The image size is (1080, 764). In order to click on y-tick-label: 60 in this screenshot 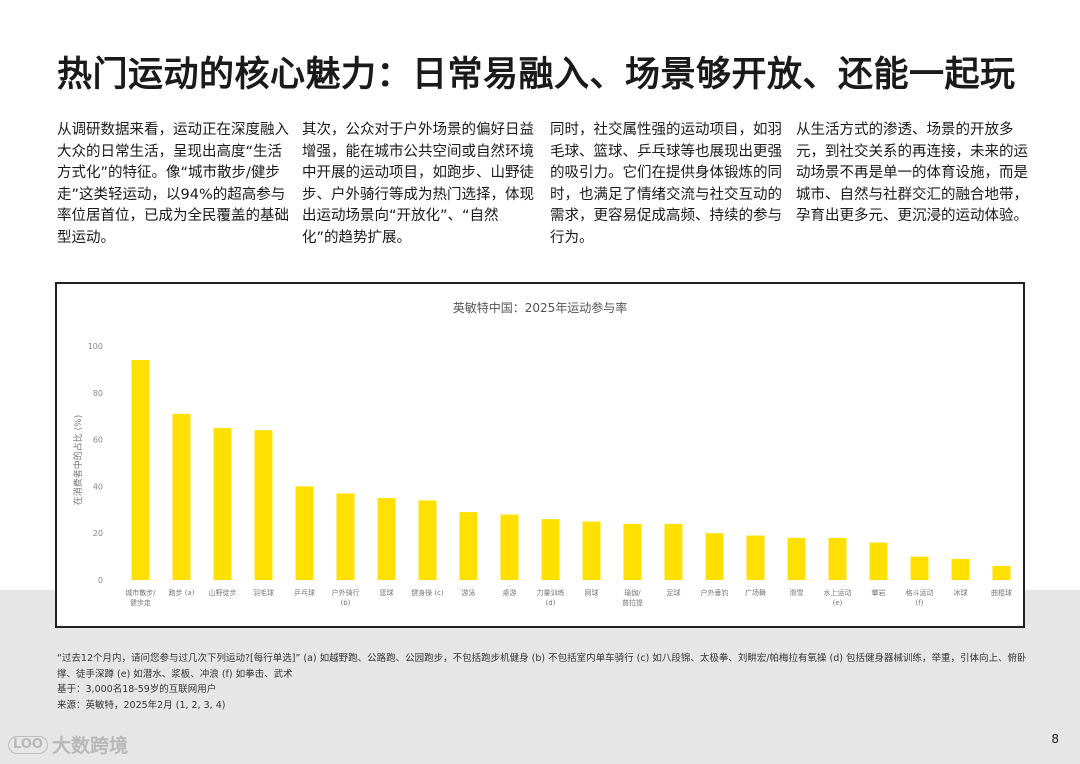, I will do `click(98, 440)`.